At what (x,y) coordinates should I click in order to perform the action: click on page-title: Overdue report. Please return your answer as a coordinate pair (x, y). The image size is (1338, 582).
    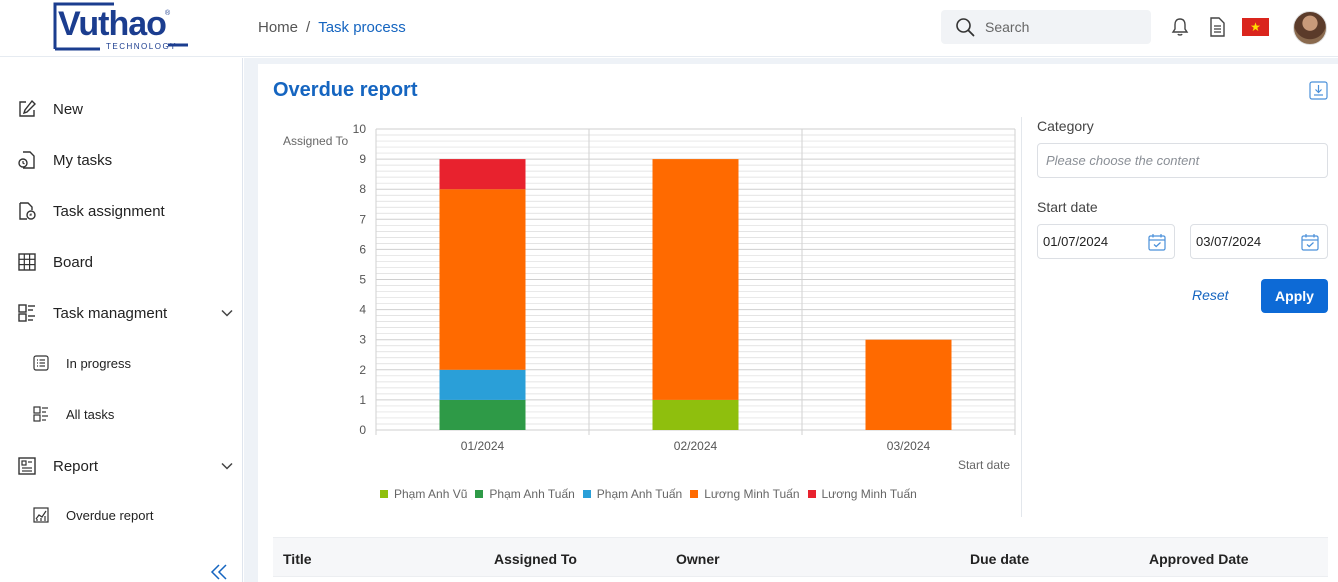
    Looking at the image, I should click on (345, 90).